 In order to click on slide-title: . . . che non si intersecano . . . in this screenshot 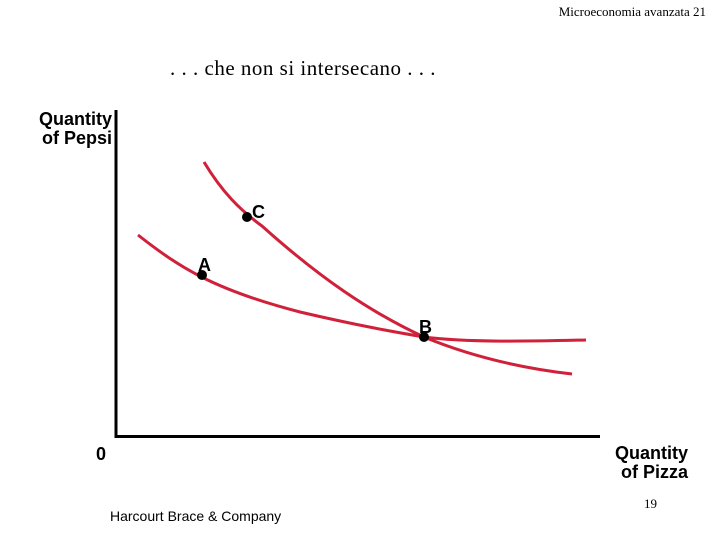, I will do `click(303, 68)`.